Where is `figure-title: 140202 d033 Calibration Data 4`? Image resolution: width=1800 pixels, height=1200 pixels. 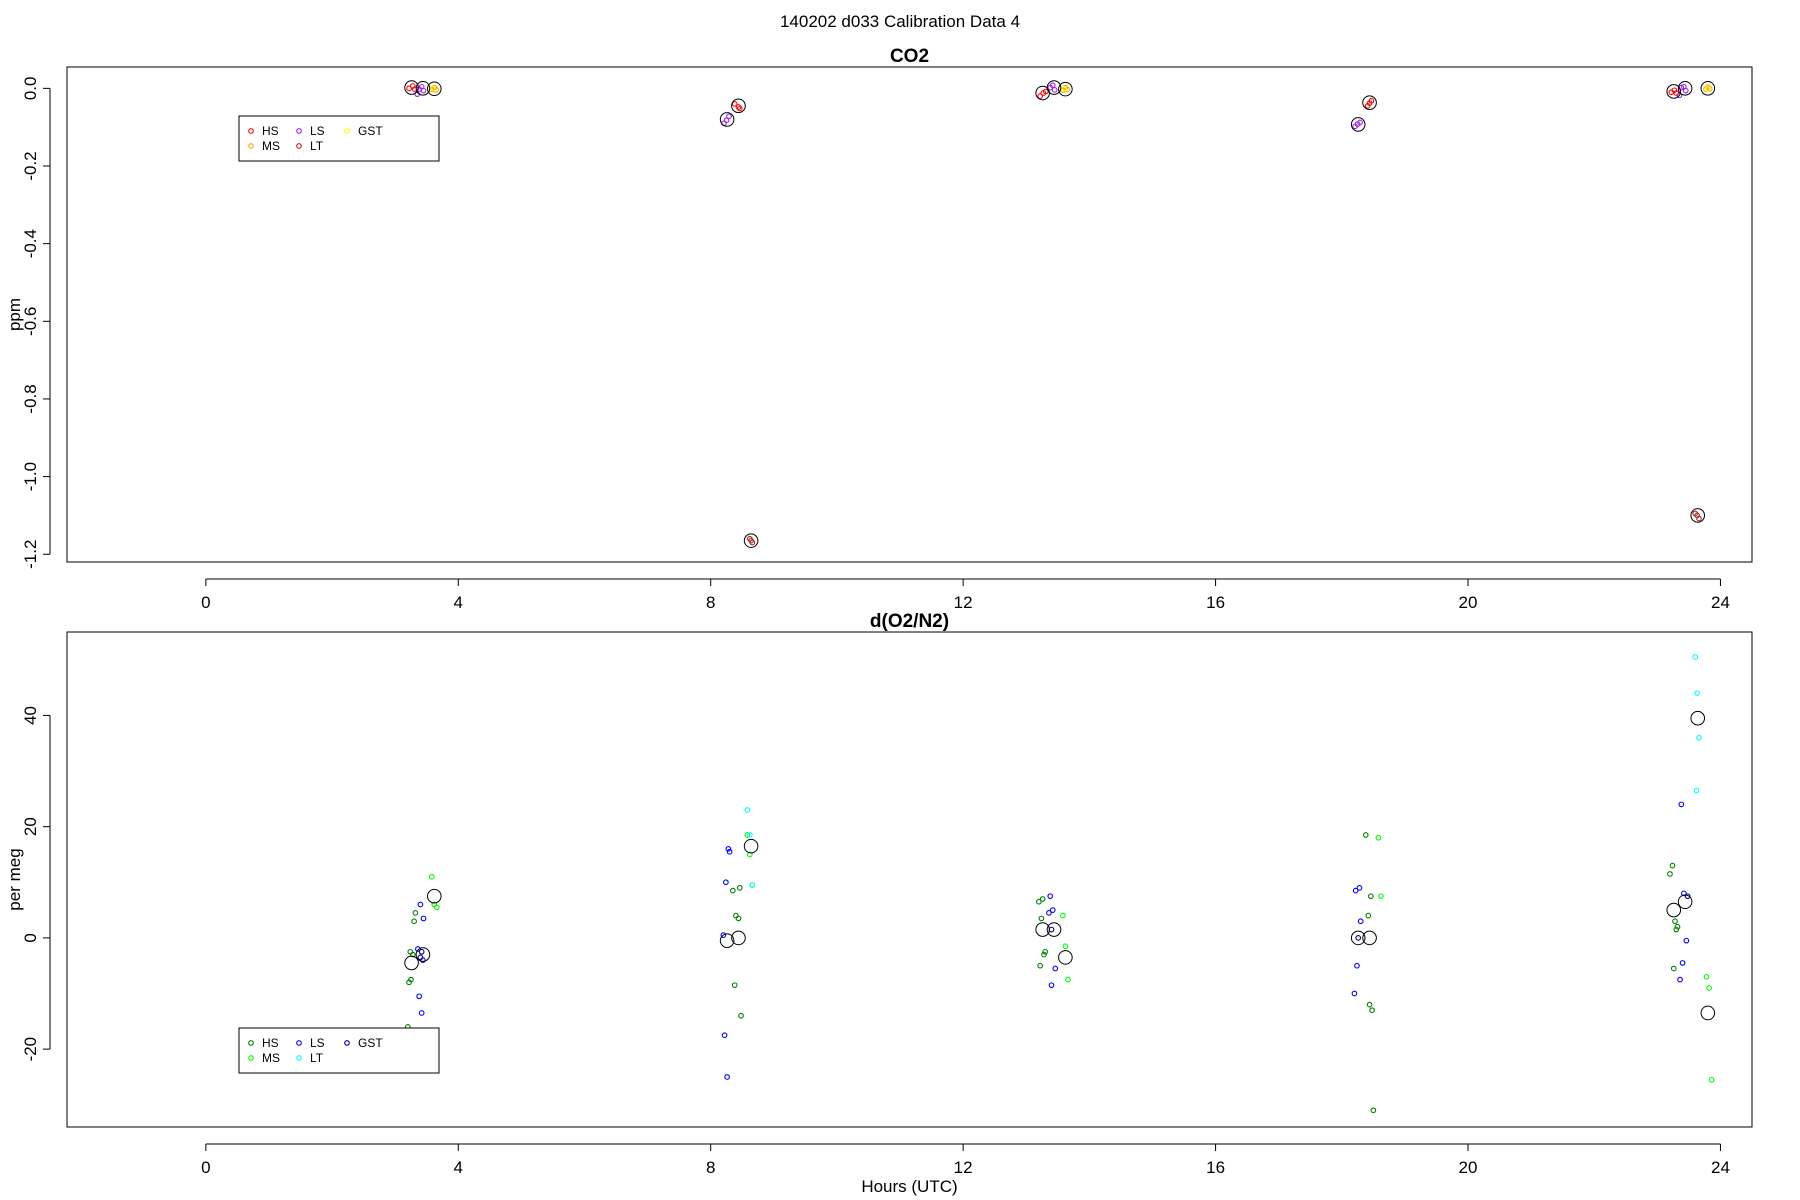 figure-title: 140202 d033 Calibration Data 4 is located at coordinates (900, 21).